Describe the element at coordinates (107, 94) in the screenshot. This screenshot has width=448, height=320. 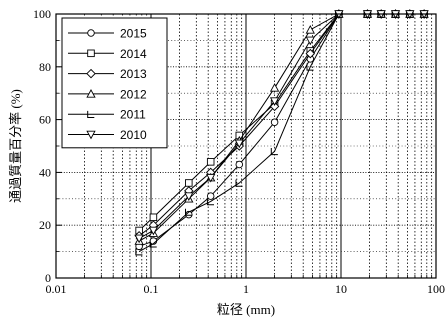
I see `legend-item-2012: 2012` at that location.